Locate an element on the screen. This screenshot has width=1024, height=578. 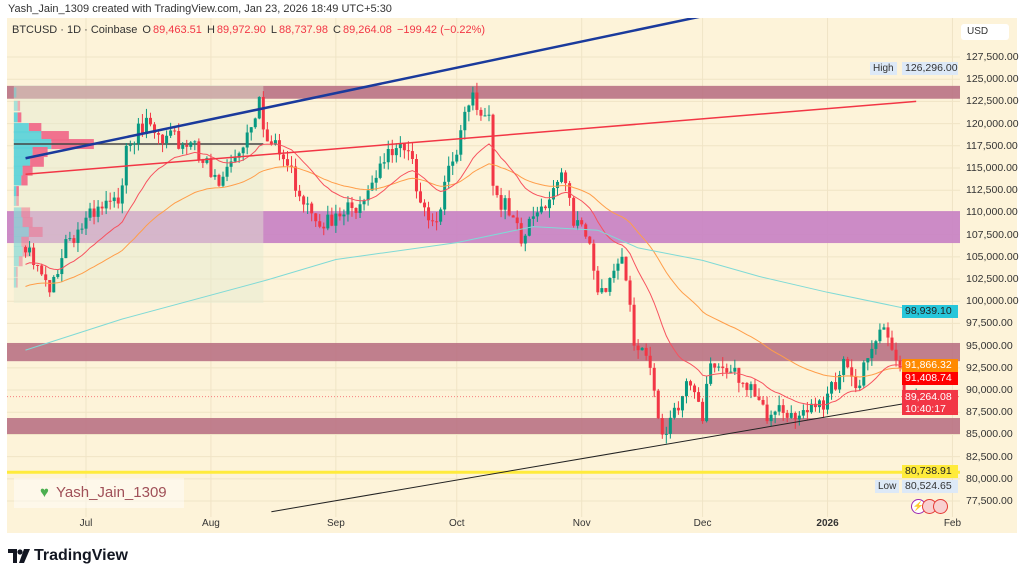
tradingview-logo: TradingView is located at coordinates (68, 556).